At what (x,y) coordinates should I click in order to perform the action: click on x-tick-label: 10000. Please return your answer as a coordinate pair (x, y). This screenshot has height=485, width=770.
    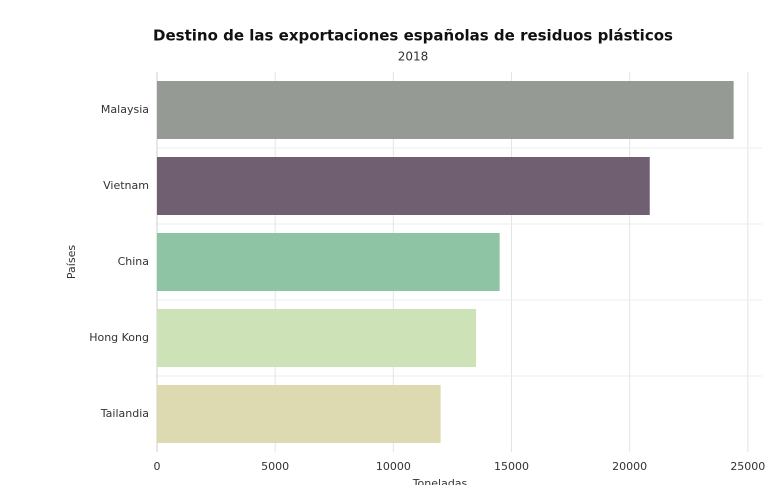
    Looking at the image, I should click on (393, 466).